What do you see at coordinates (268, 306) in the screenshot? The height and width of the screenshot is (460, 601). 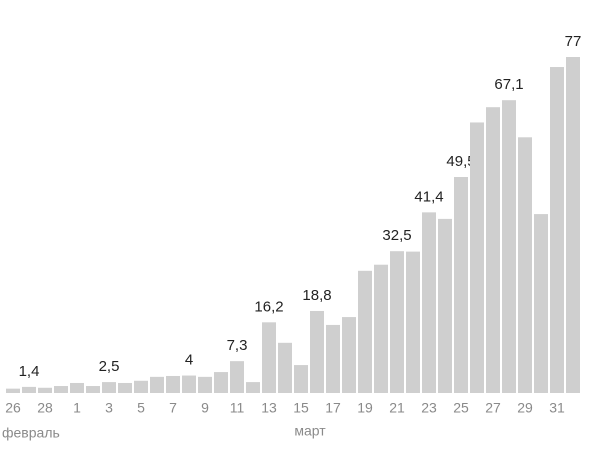 I see `value-label: 16,2` at bounding box center [268, 306].